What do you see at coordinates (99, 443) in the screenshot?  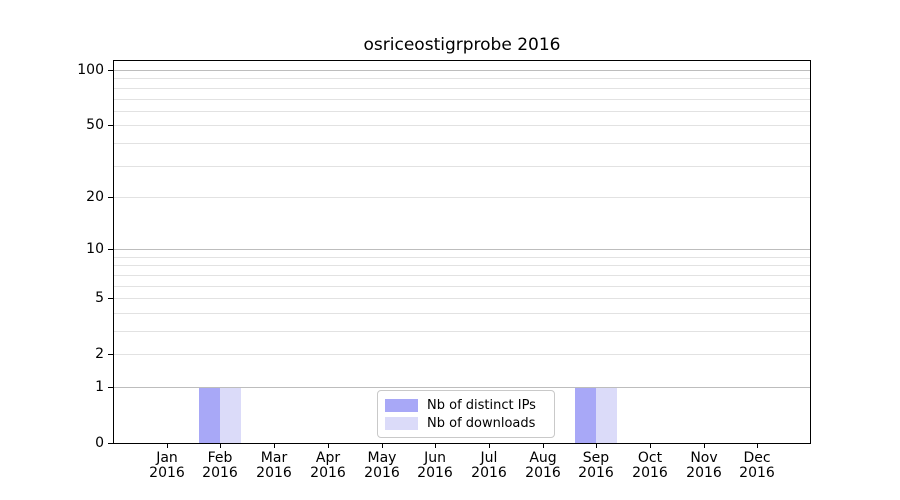 I see `y-tick-label: 0` at bounding box center [99, 443].